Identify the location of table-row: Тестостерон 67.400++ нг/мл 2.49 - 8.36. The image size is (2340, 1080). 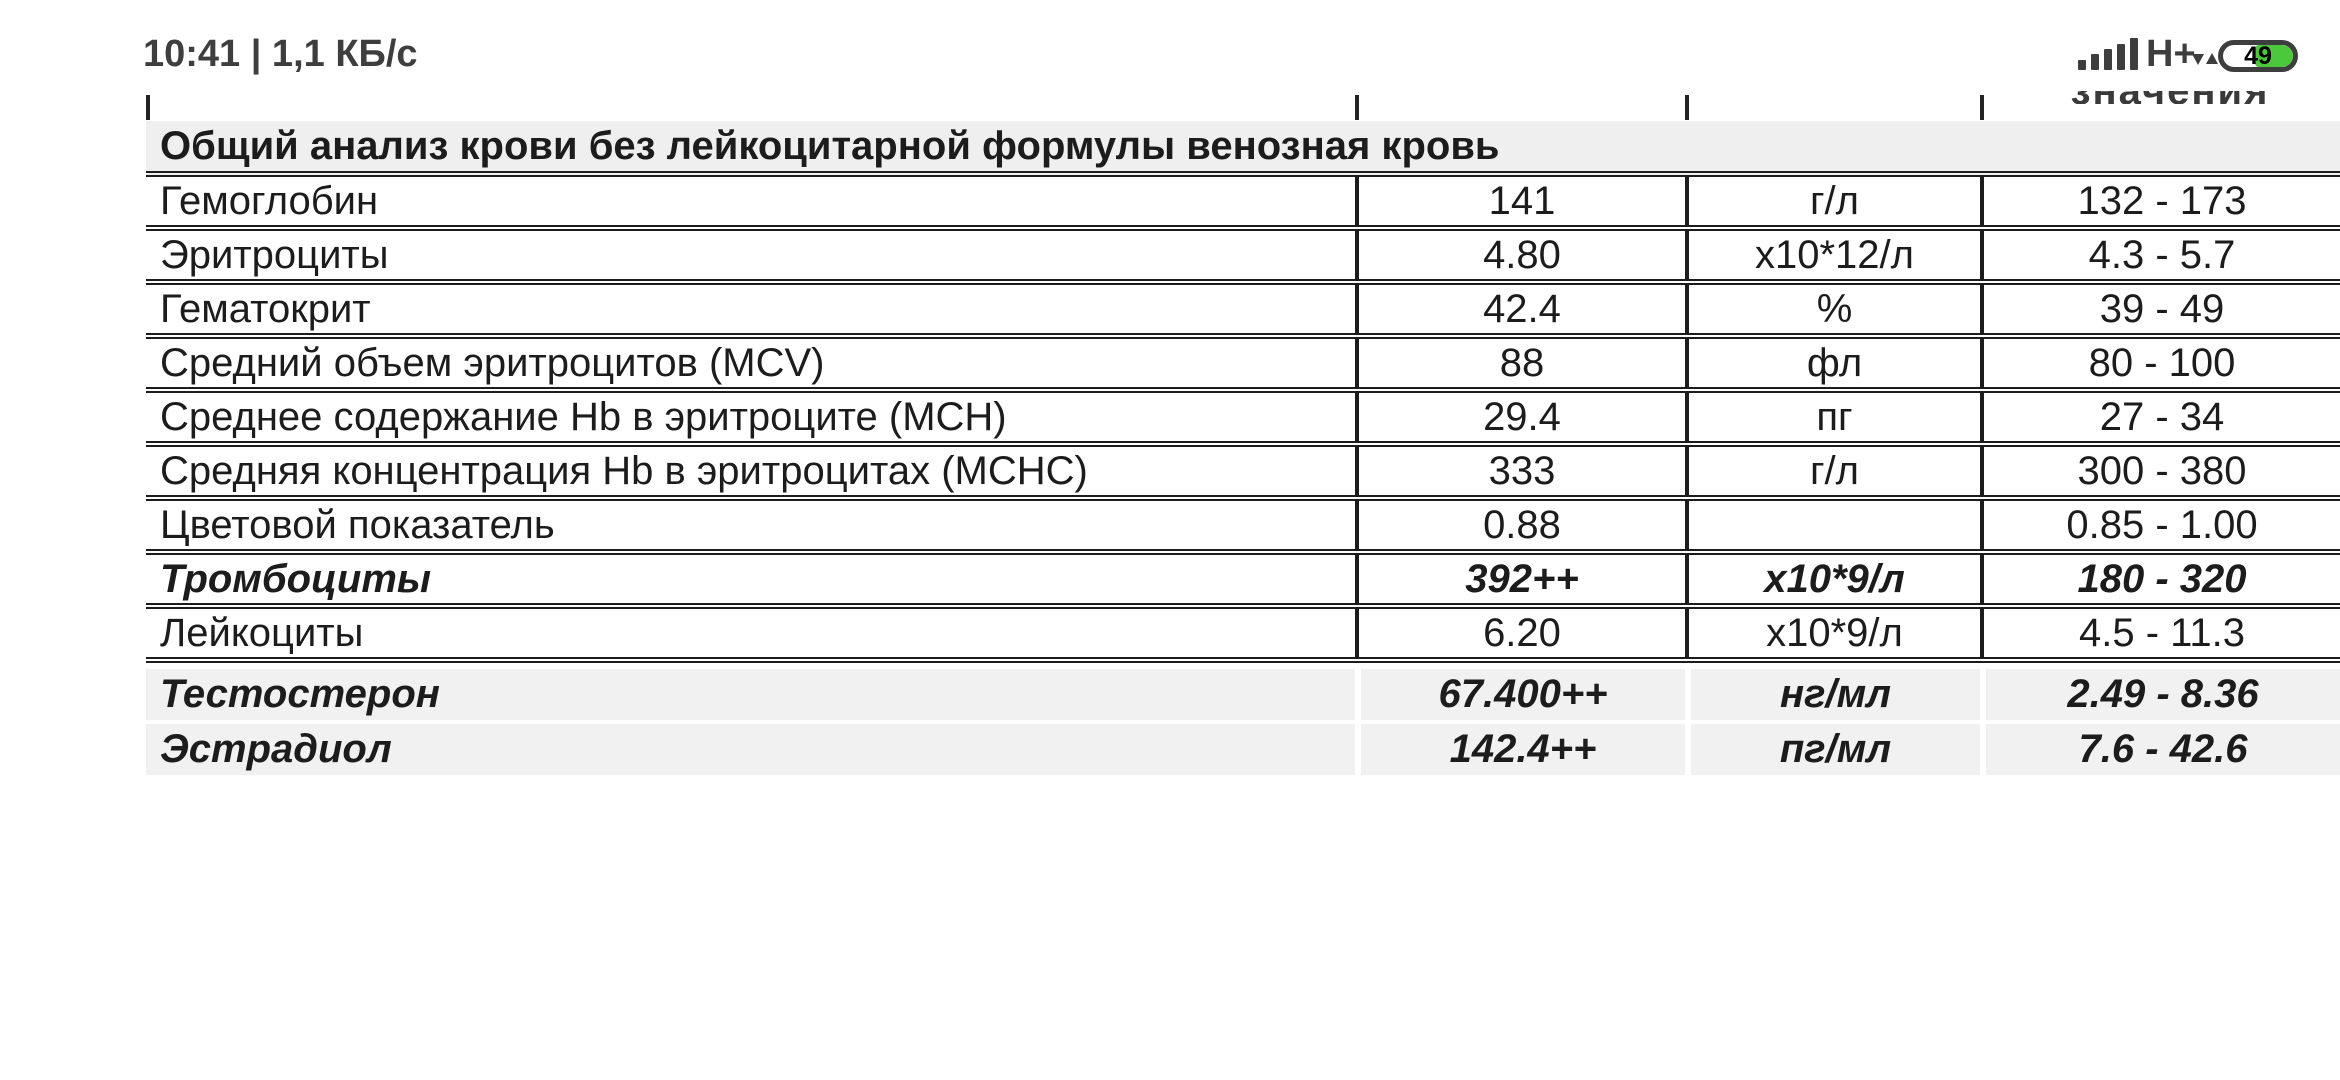
(1243, 694).